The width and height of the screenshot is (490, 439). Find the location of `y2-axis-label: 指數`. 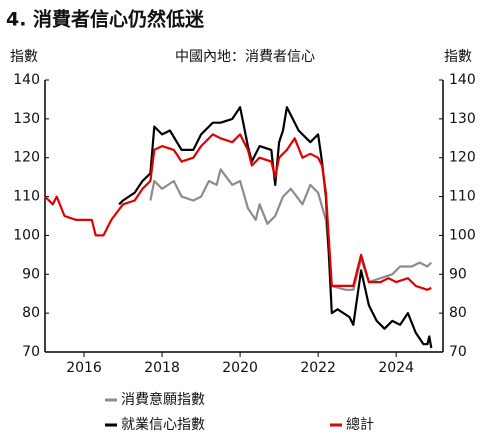

y2-axis-label: 指數 is located at coordinates (458, 57).